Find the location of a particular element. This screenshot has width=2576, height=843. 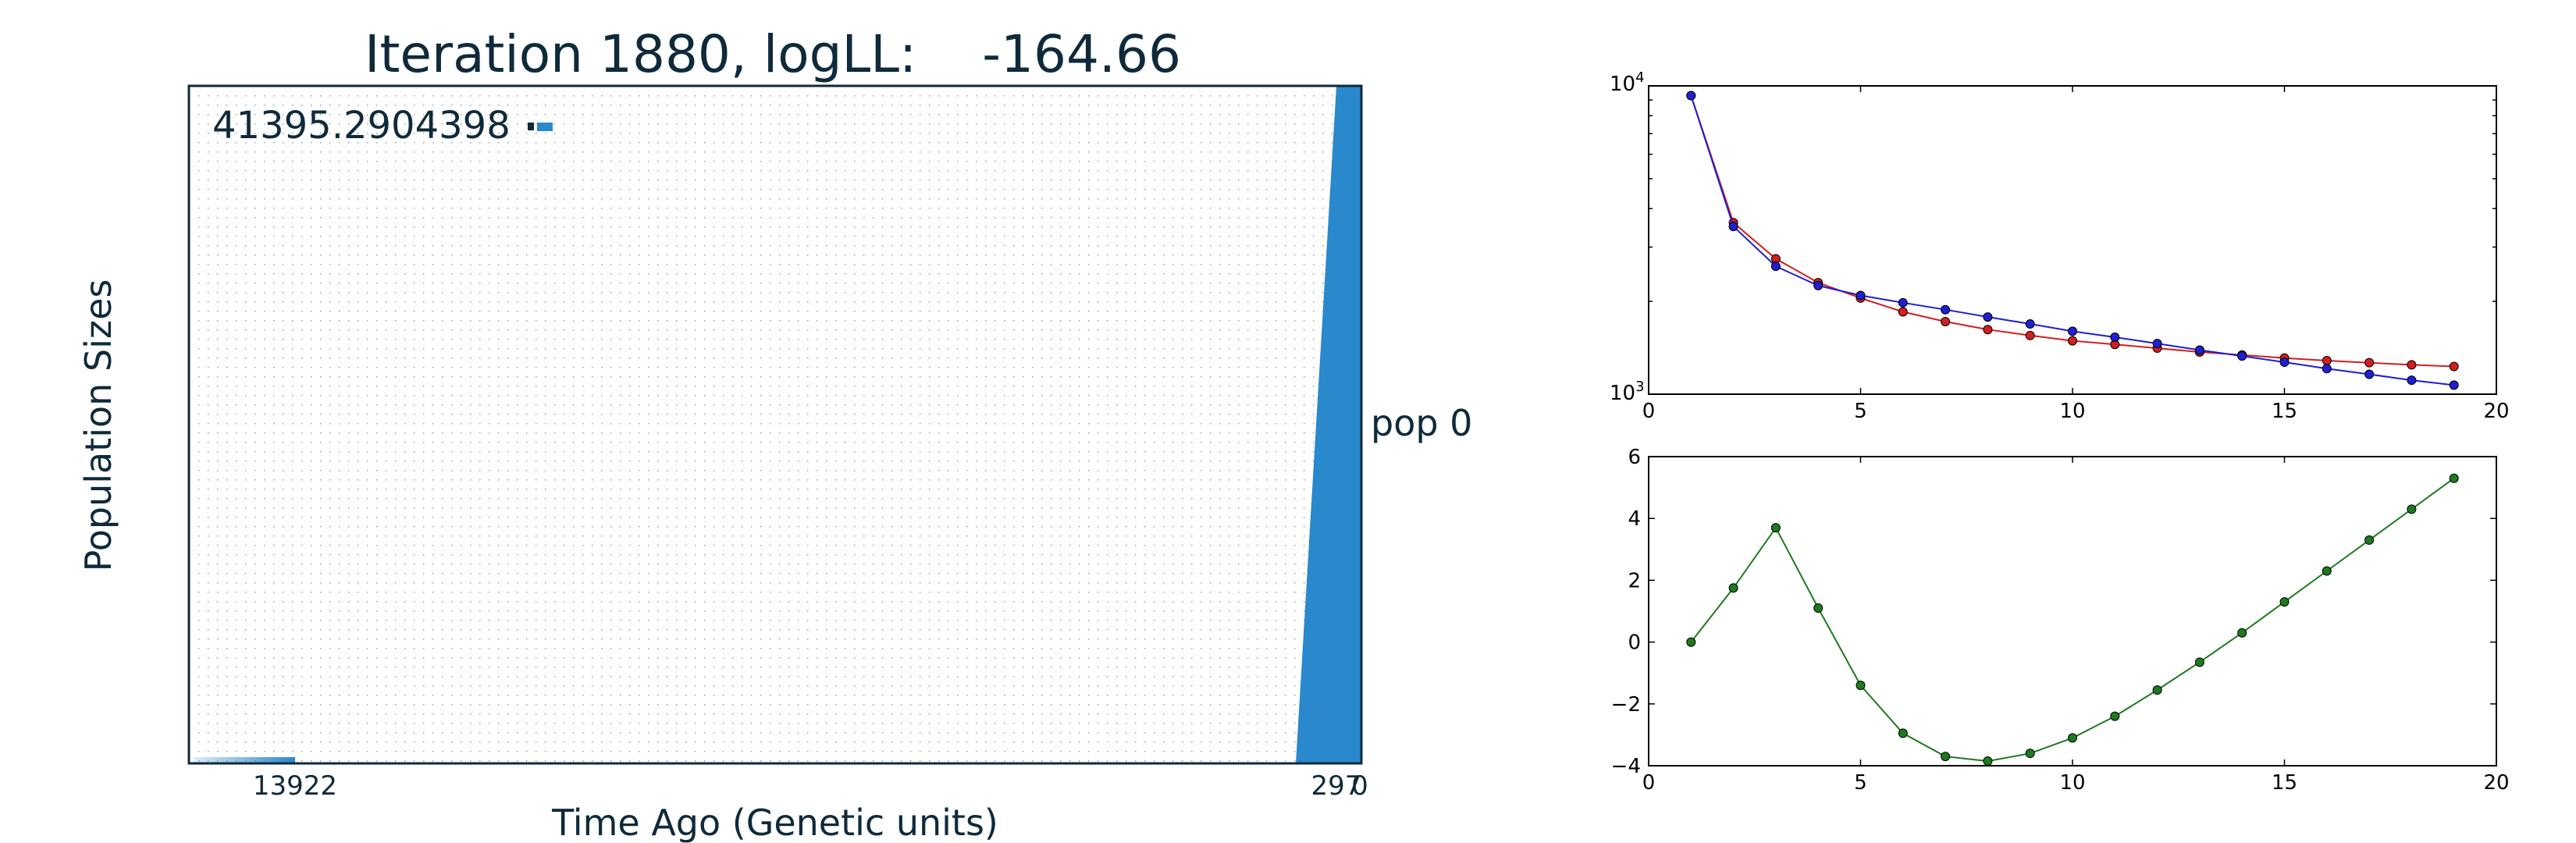

x-tick-label-297: 297 is located at coordinates (1336, 786).